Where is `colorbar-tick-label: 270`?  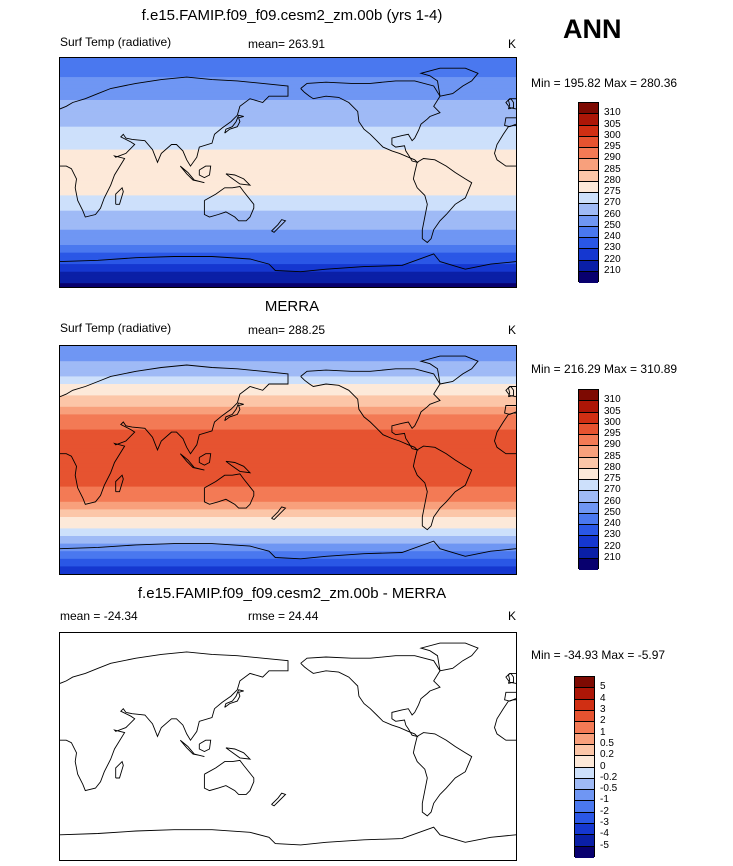
colorbar-tick-label: 270 is located at coordinates (612, 203).